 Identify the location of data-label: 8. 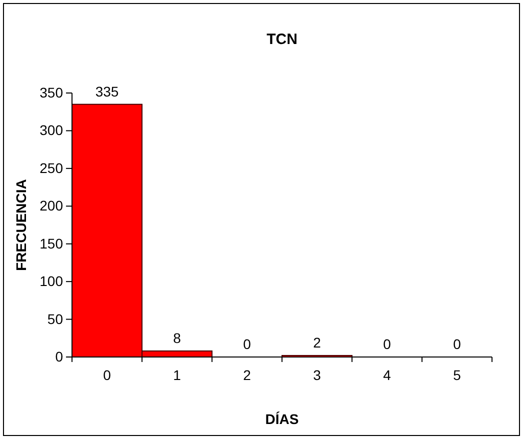
(177, 338).